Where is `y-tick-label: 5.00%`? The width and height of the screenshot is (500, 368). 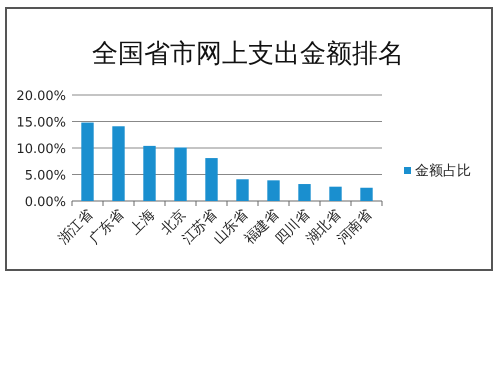
y-tick-label: 5.00% is located at coordinates (45, 176).